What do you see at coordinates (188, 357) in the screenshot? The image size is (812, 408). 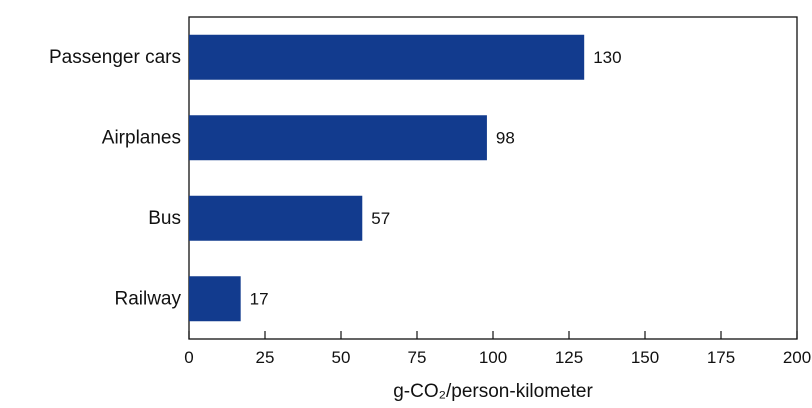 I see `x-tick-label: 0` at bounding box center [188, 357].